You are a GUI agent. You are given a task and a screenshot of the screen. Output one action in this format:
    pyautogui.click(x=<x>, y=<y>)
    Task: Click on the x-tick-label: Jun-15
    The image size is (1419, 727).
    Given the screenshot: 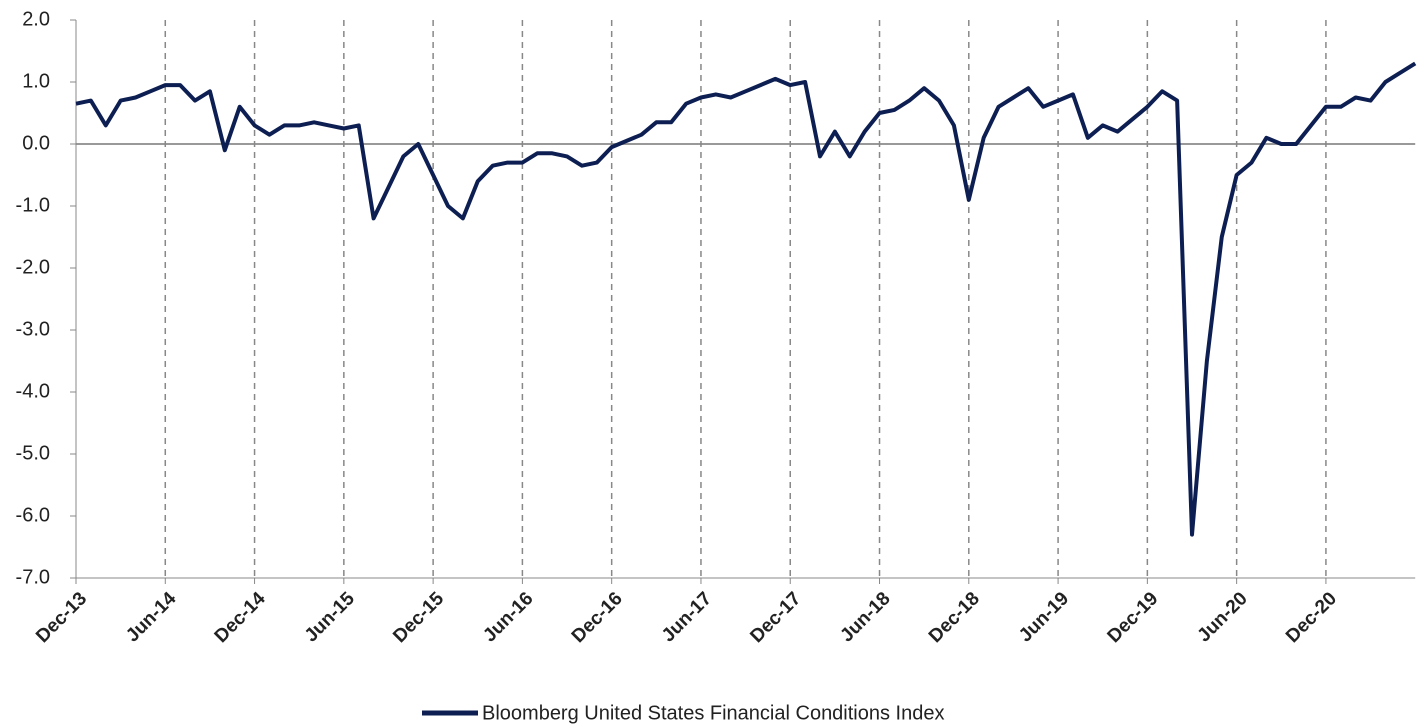 What is the action you would take?
    pyautogui.click(x=330, y=617)
    